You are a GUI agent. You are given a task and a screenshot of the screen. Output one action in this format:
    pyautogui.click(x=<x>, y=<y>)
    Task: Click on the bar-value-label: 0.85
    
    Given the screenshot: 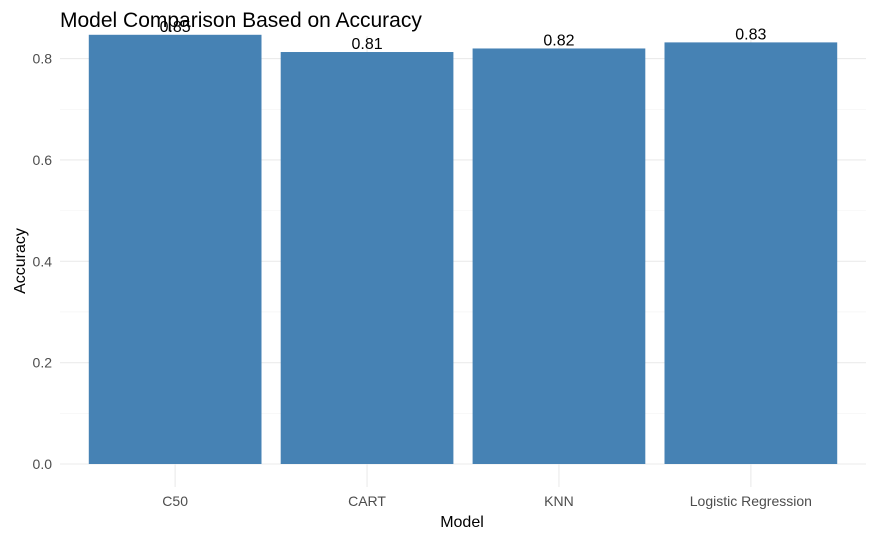 What is the action you would take?
    pyautogui.click(x=175, y=27)
    